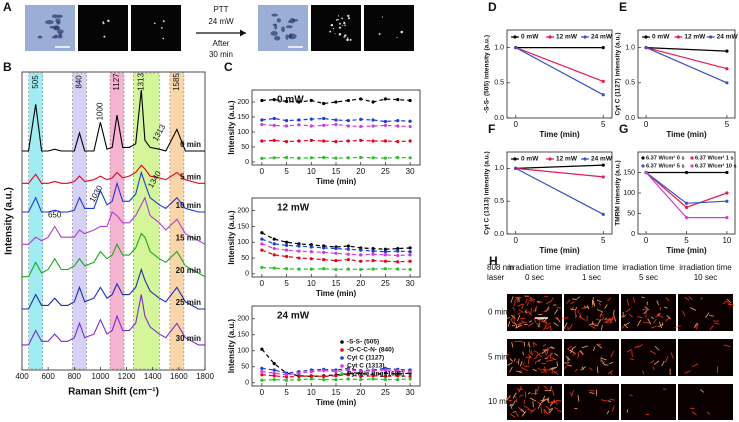 The height and width of the screenshot is (422, 739). What do you see at coordinates (293, 316) in the screenshot?
I see `chart-title: 24 mW` at bounding box center [293, 316].